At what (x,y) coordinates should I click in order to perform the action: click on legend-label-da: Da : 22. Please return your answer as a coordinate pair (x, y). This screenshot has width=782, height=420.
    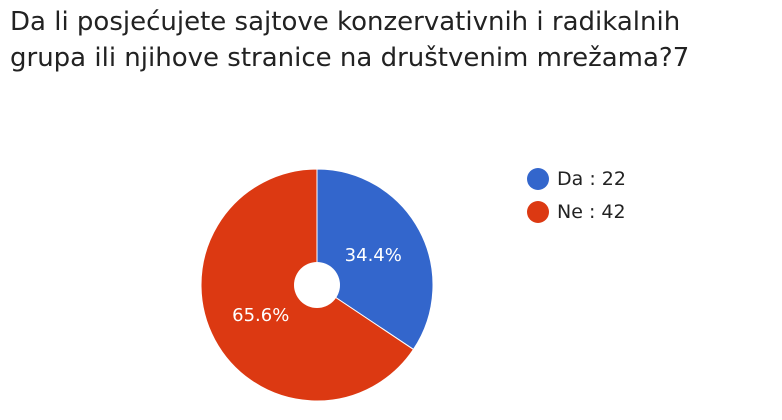
    Looking at the image, I should click on (591, 179).